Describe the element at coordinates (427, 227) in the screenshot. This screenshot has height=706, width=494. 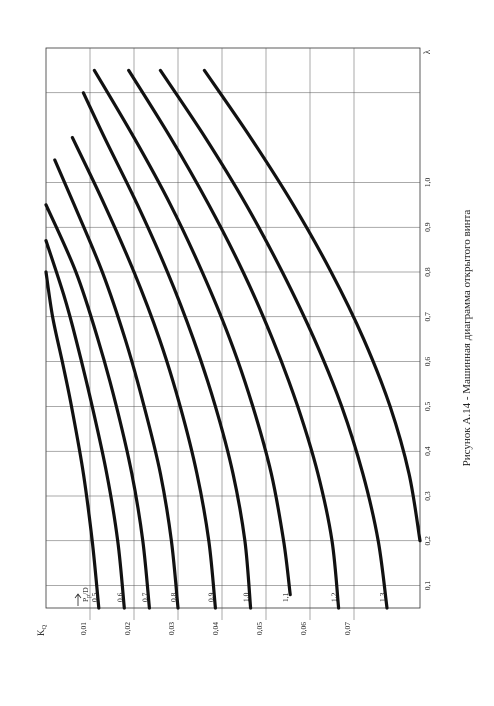
I see `x-tick-label: 0,9` at that location.